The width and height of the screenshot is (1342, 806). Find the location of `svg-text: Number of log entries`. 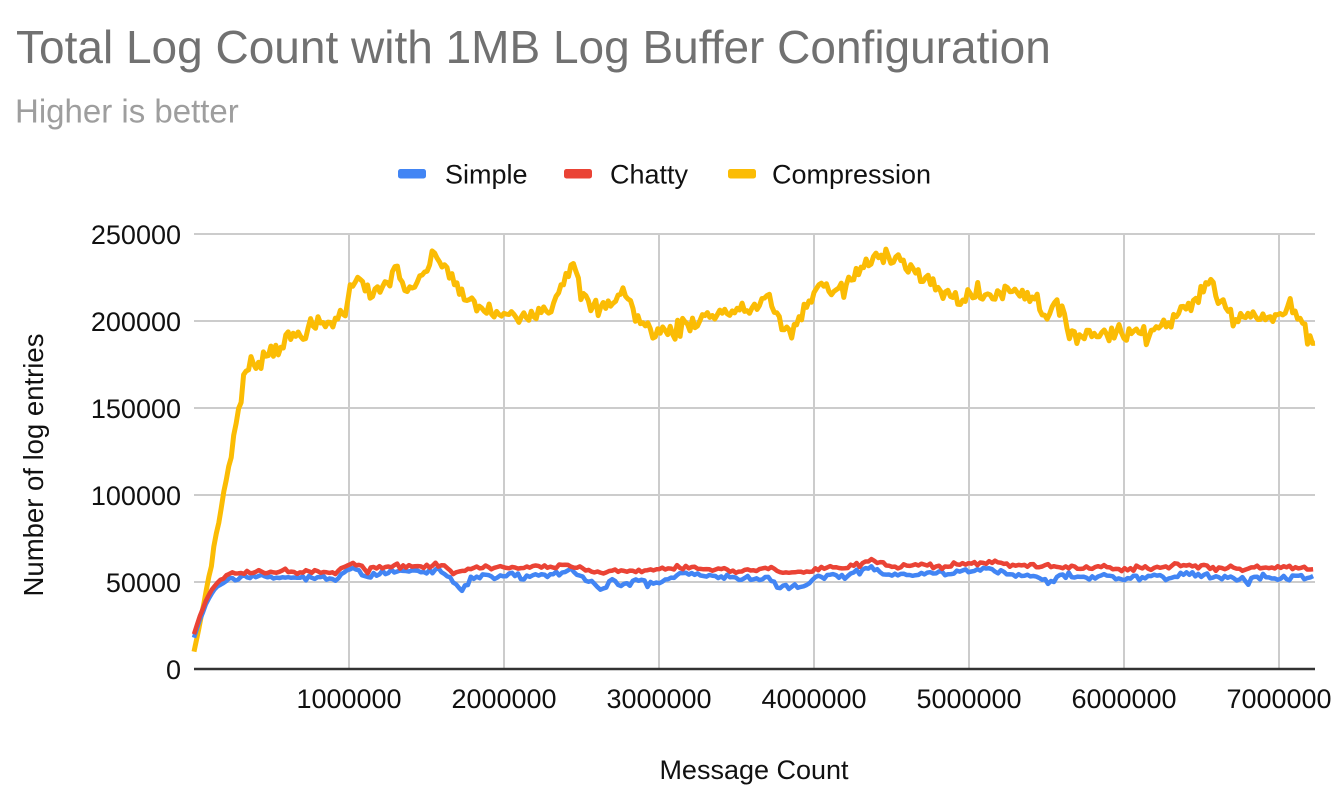

svg-text: Number of log entries is located at coordinates (33, 465).